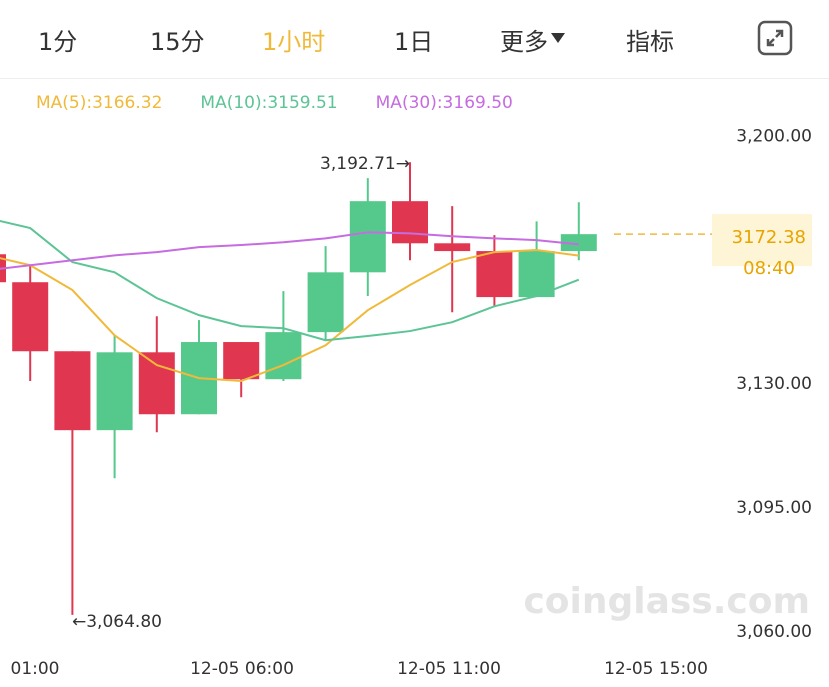 Image resolution: width=829 pixels, height=687 pixels. What do you see at coordinates (35, 669) in the screenshot?
I see `x-tick-label: 01:00` at bounding box center [35, 669].